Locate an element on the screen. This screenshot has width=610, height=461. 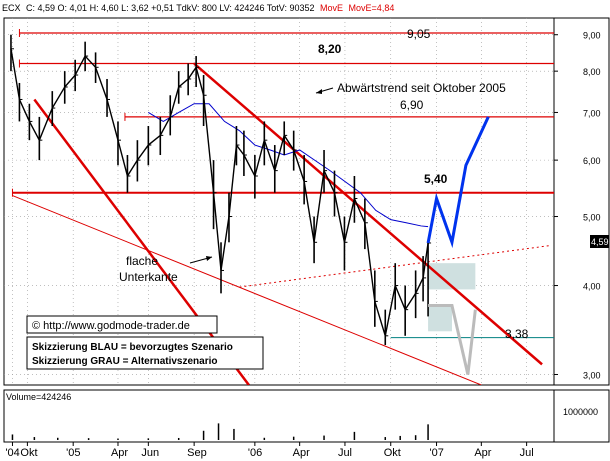
scenario-sketches is located at coordinates (458, 245).